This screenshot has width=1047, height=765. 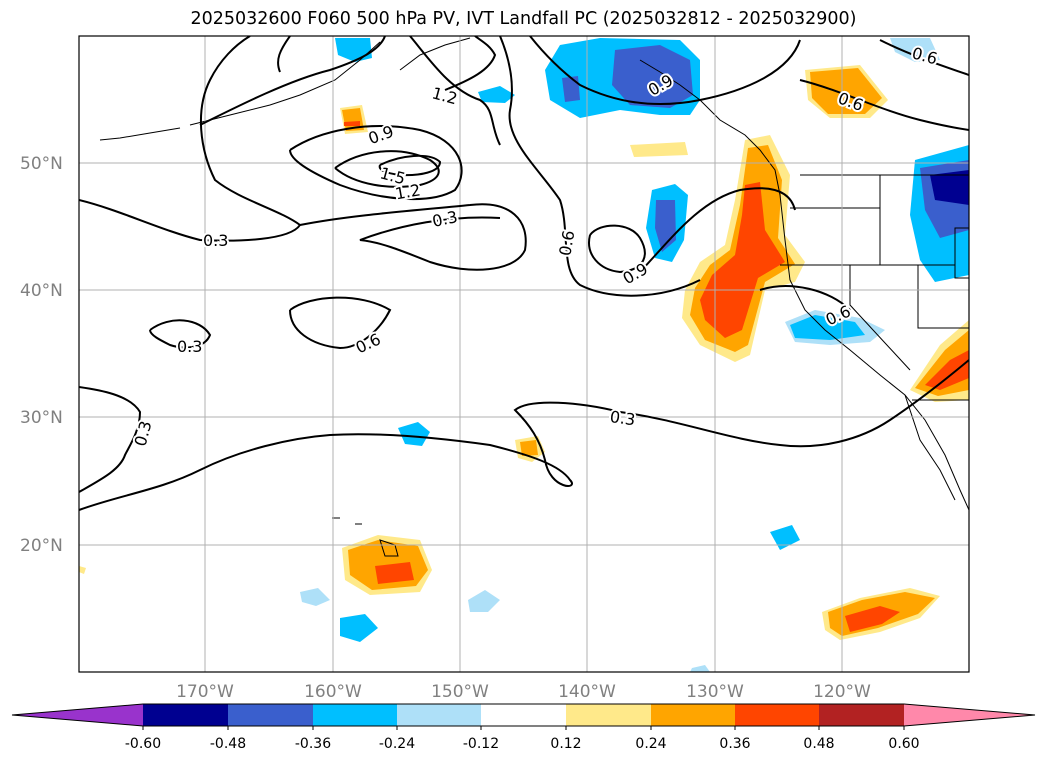 I want to click on colorbar-tick-label: -0.24, so click(x=397, y=744).